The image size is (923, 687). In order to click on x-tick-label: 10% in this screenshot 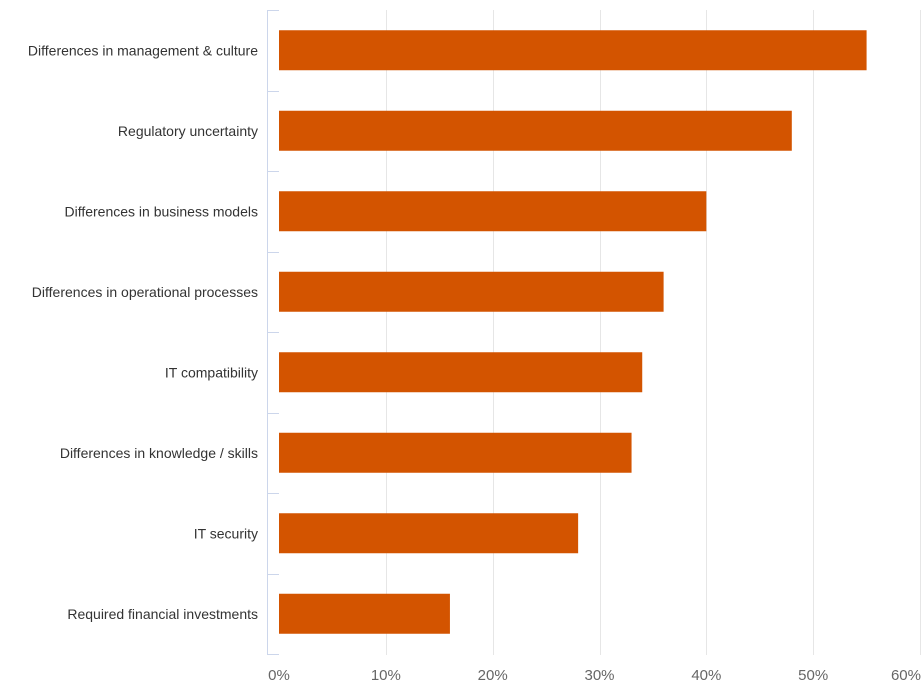, I will do `click(386, 675)`.